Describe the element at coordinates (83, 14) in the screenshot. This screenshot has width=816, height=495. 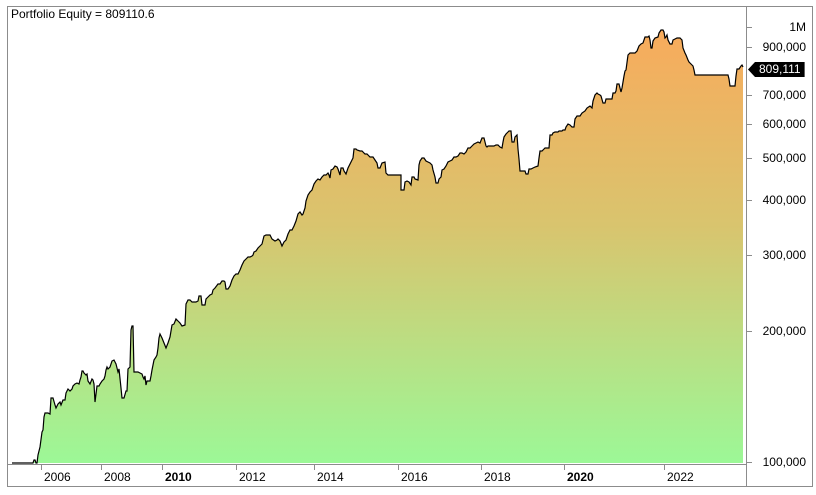
I see `chart-title: Portfolio Equity = 809110.6` at that location.